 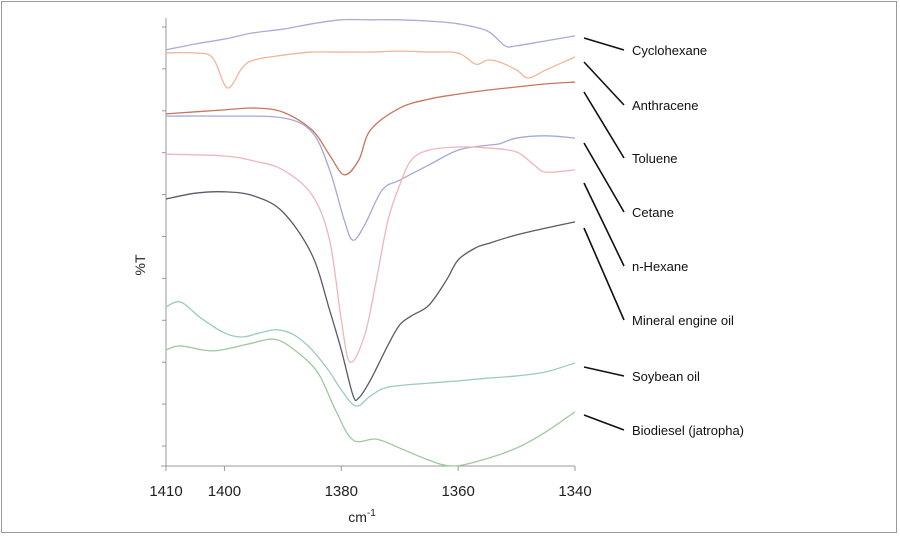 I want to click on x-tick-label: 1380, so click(x=341, y=491).